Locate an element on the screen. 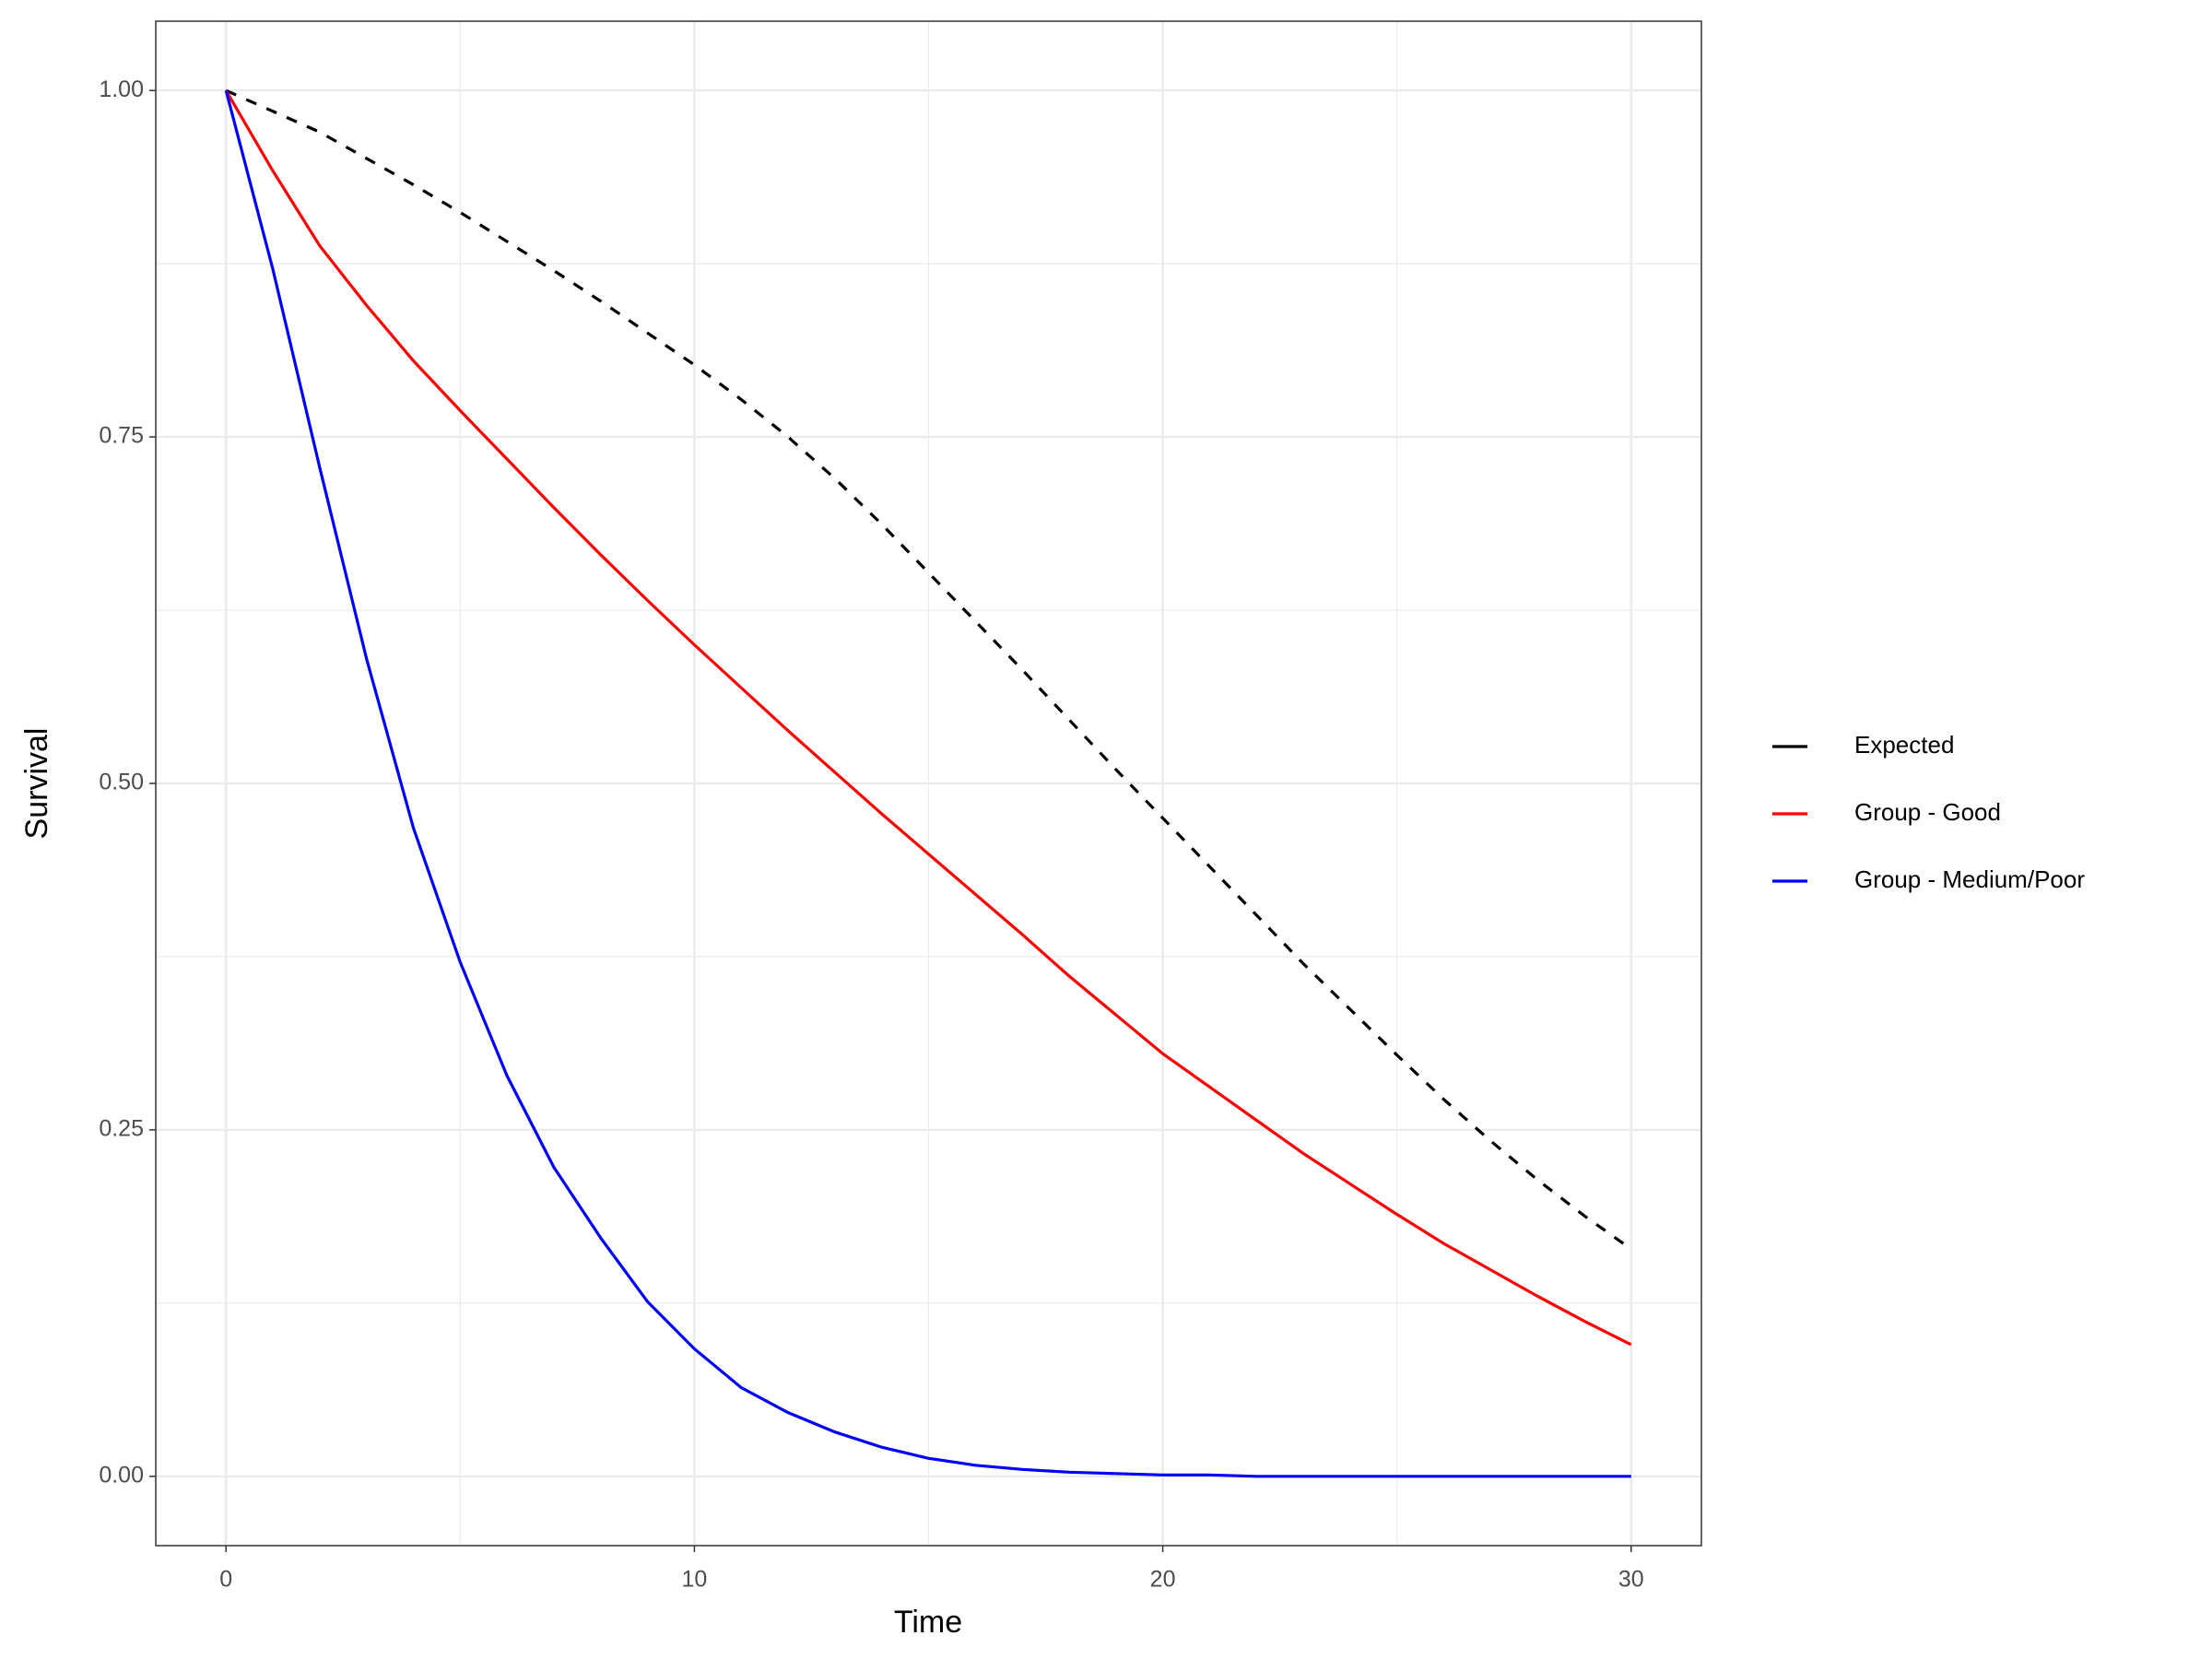  x-tick-label: 30 is located at coordinates (1631, 1580).